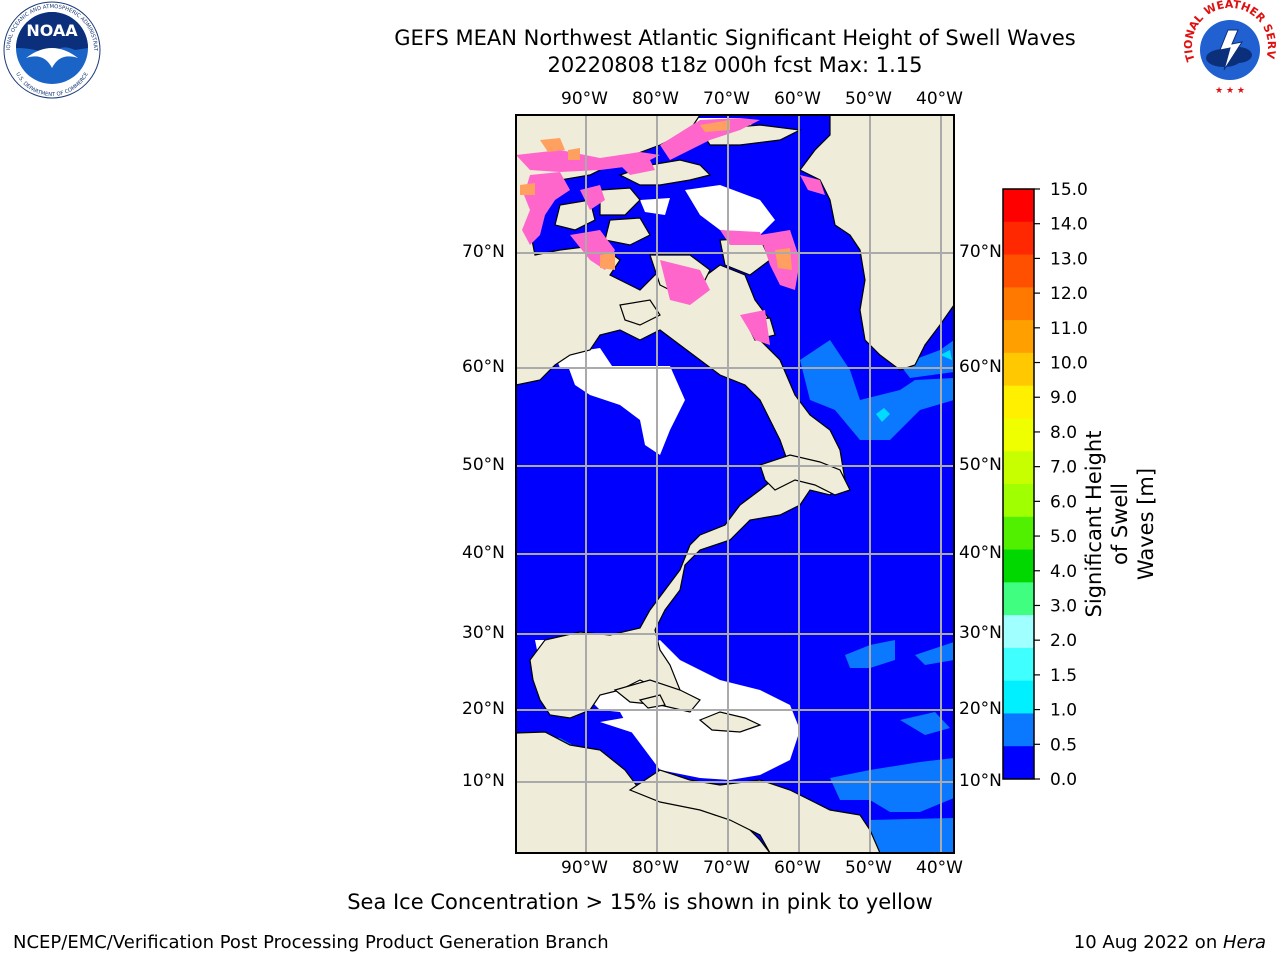 Image resolution: width=1280 pixels, height=960 pixels. Describe the element at coordinates (868, 868) in the screenshot. I see `lon-label-bottom: 50°W` at that location.